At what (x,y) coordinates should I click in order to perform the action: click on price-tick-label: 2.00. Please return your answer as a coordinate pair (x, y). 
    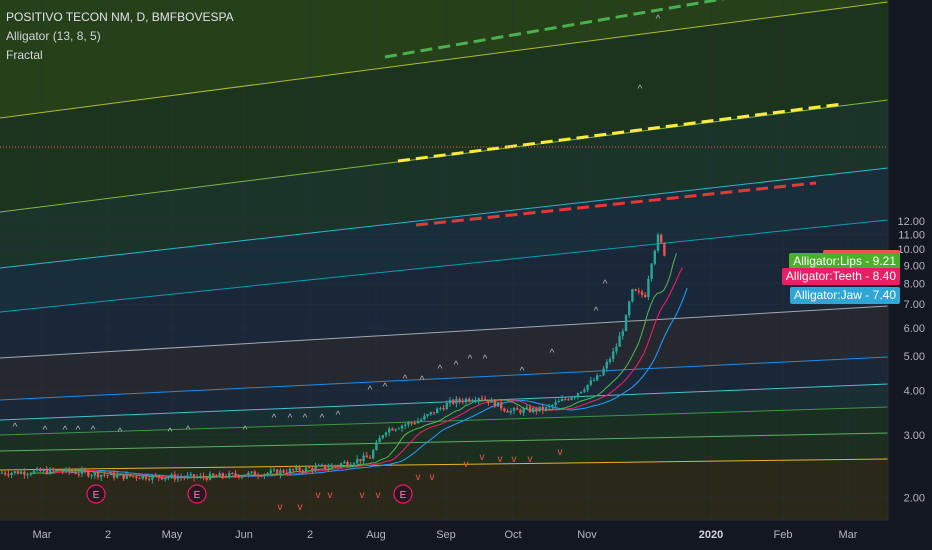
    Looking at the image, I should click on (914, 499).